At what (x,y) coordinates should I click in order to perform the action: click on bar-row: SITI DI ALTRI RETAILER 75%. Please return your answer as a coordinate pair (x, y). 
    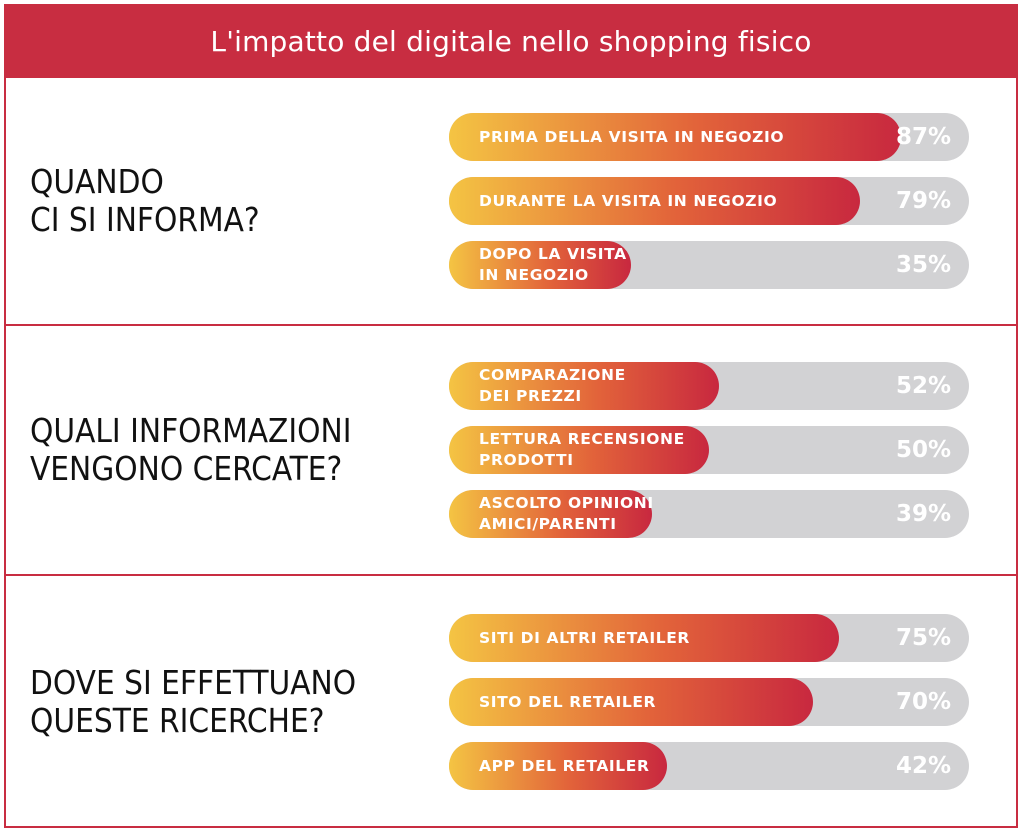
    Looking at the image, I should click on (709, 638).